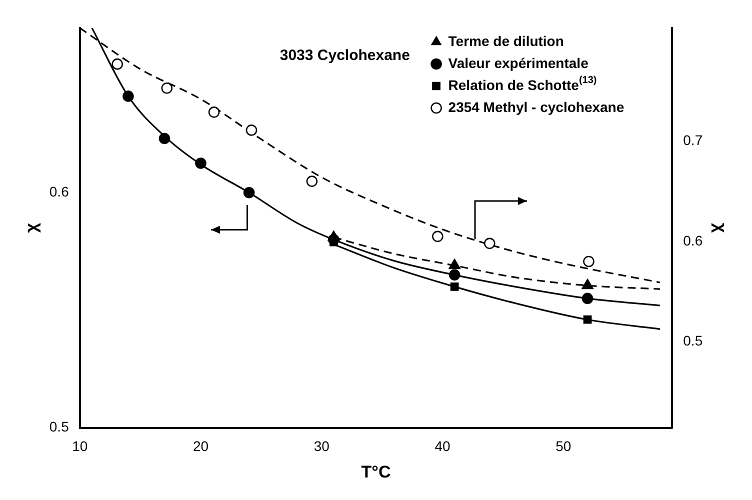 The height and width of the screenshot is (500, 752). Describe the element at coordinates (322, 446) in the screenshot. I see `x-tick-label: 30` at that location.